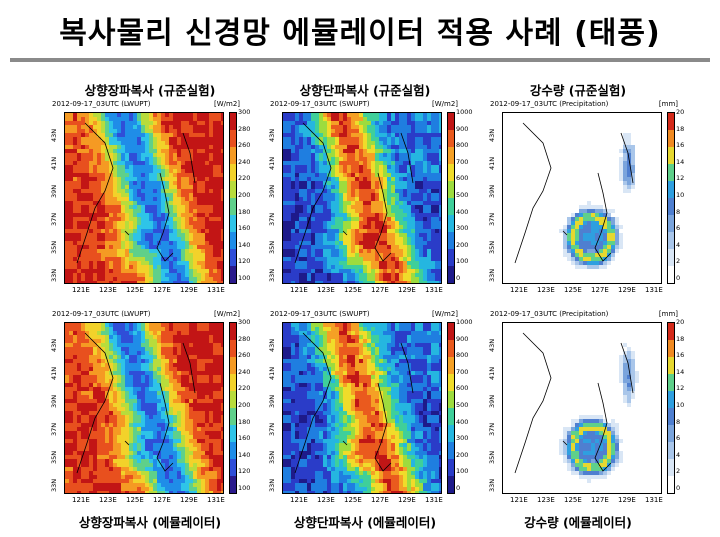 The image size is (720, 537). I want to click on colorbar-tick-label: 16, so click(680, 145).